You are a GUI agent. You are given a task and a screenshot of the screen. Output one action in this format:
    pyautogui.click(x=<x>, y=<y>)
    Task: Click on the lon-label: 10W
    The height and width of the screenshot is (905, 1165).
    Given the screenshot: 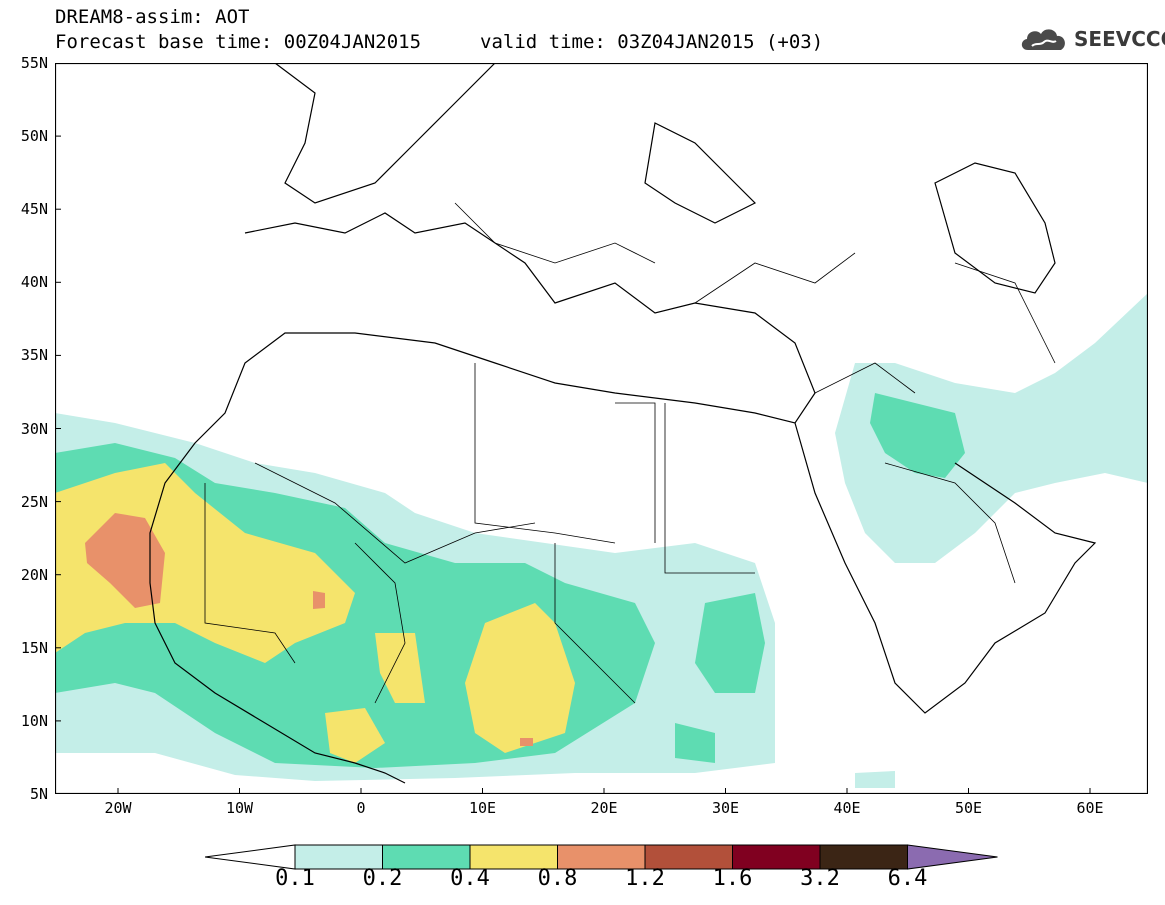 What is the action you would take?
    pyautogui.click(x=239, y=808)
    